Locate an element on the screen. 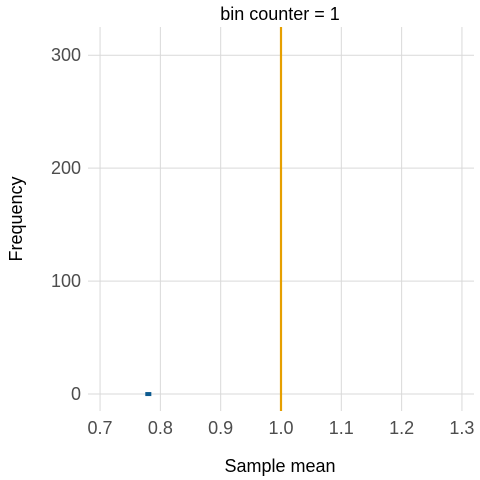  y-axis-title: Frequency is located at coordinates (16, 218).